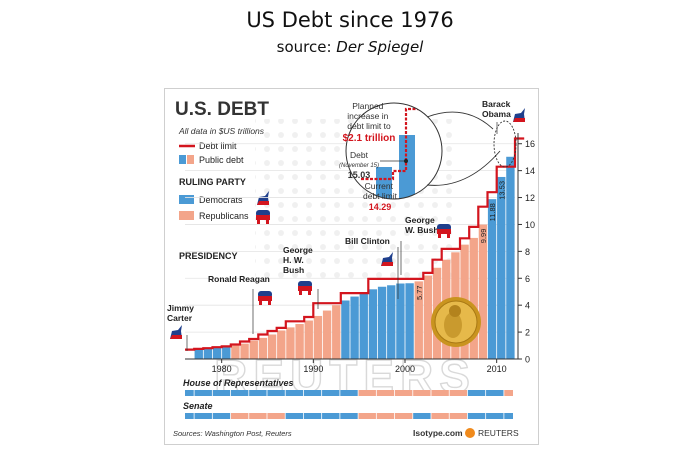 The width and height of the screenshot is (700, 463). What do you see at coordinates (419, 292) in the screenshot?
I see `bar-value-label-2001: 5.77` at bounding box center [419, 292].